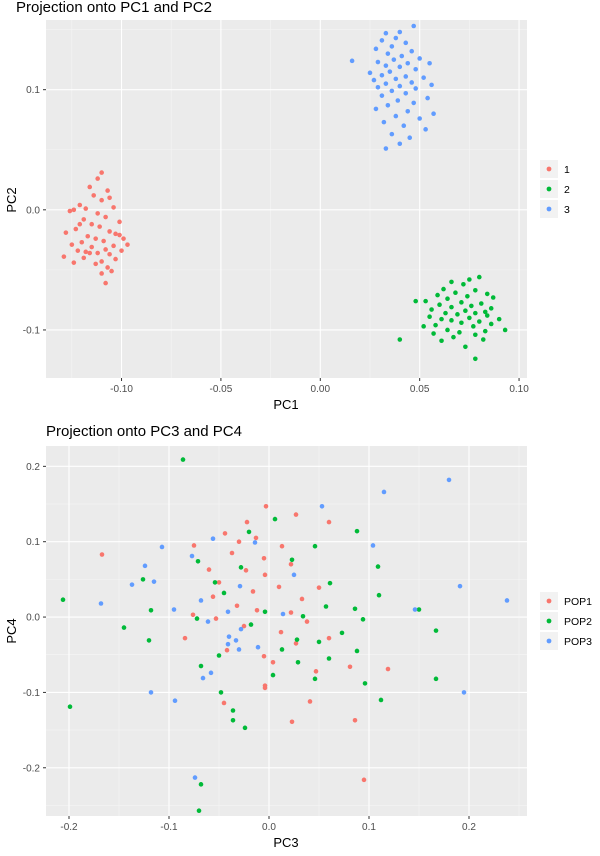  I want to click on y-tick-label: 0.2, so click(33, 467).